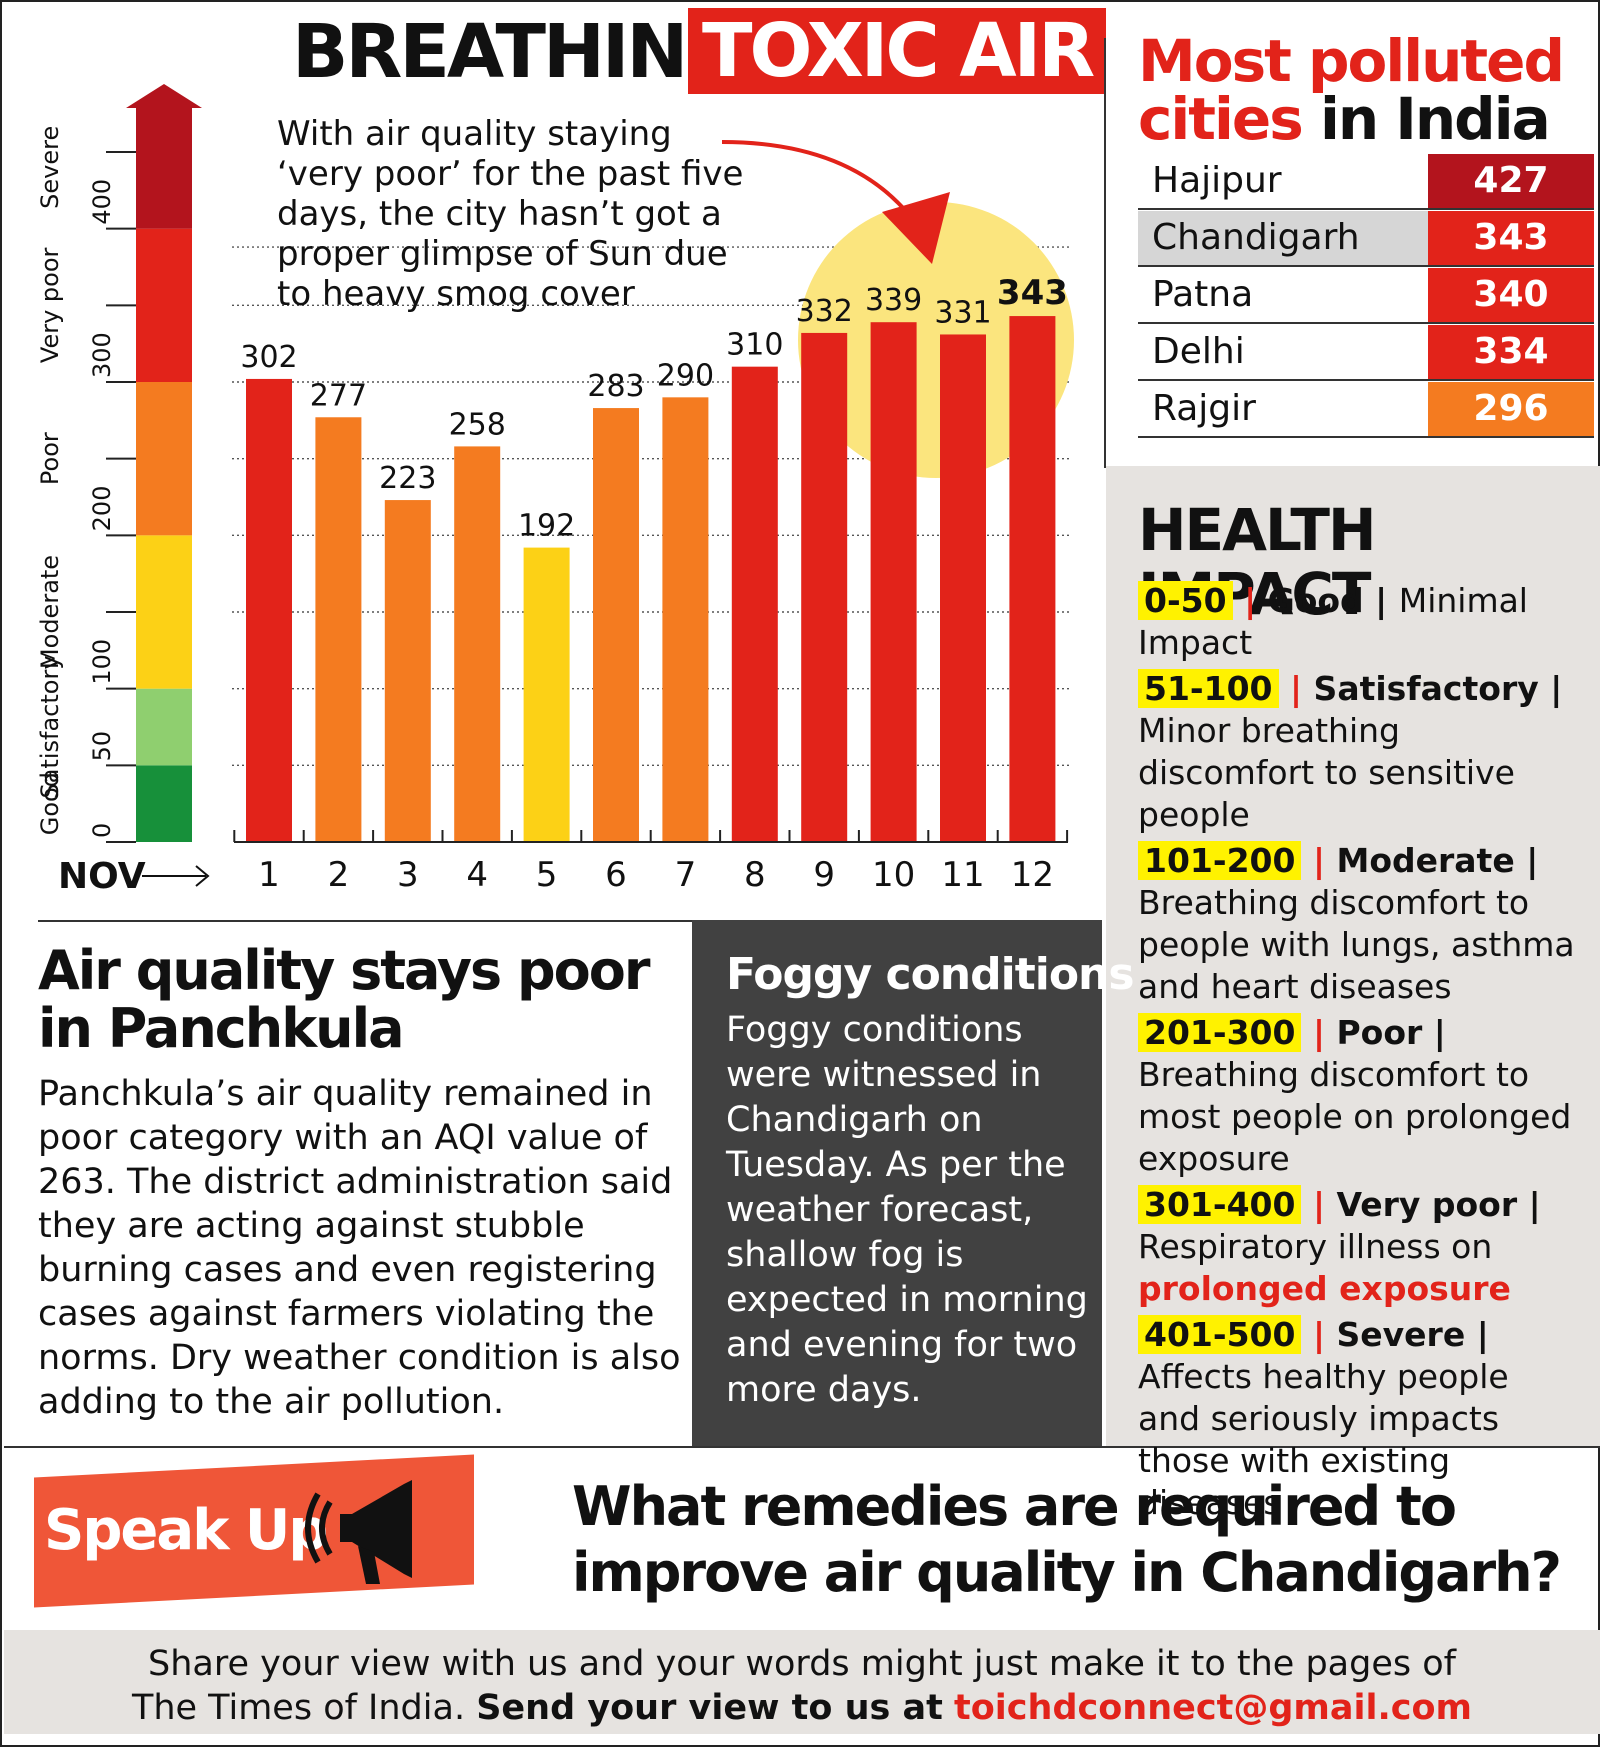 The image size is (1600, 1747). Describe the element at coordinates (186, 1530) in the screenshot. I see `speak-up-label: Speak Up` at that location.